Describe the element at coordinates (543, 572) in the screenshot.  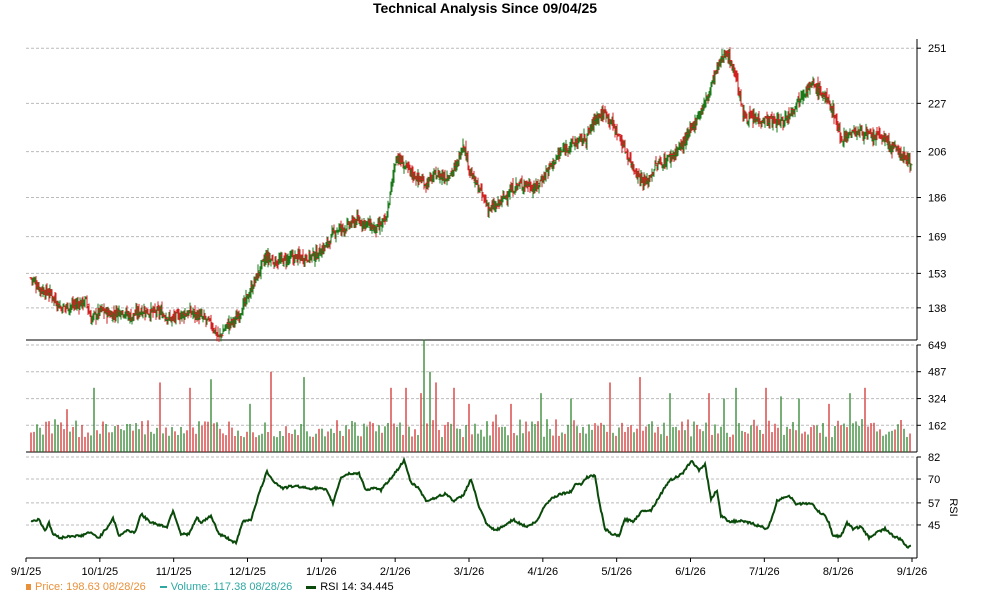
I see `x-tick-label: 4/1/26` at that location.